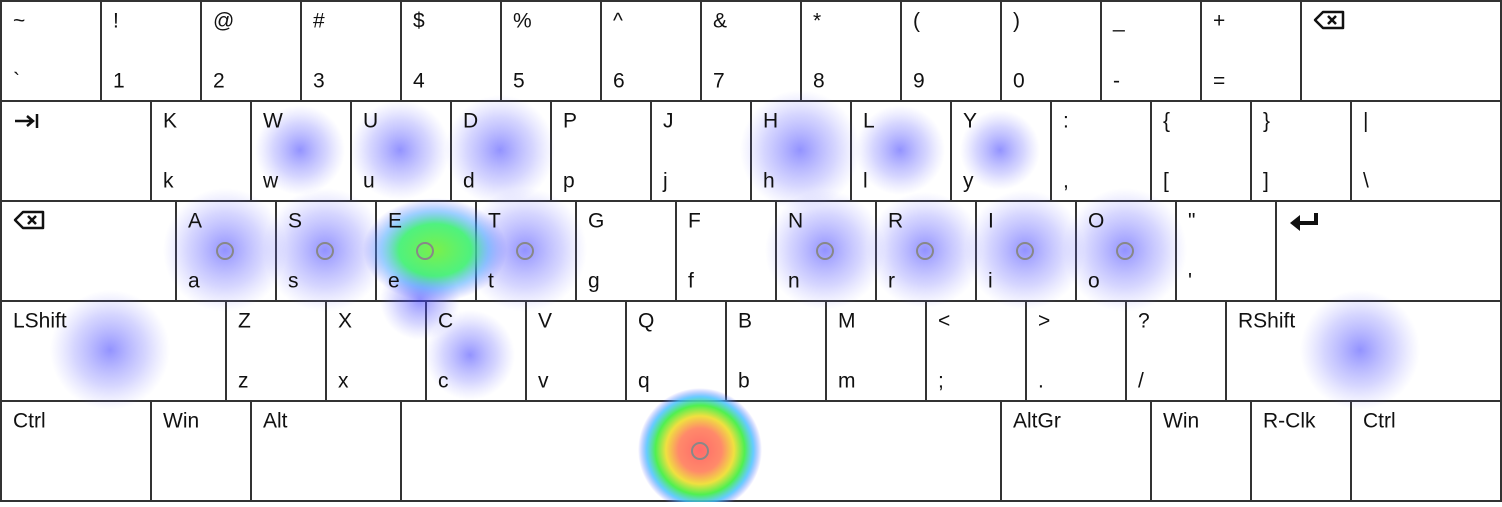  Describe the element at coordinates (343, 381) in the screenshot. I see `key-lower: x` at that location.